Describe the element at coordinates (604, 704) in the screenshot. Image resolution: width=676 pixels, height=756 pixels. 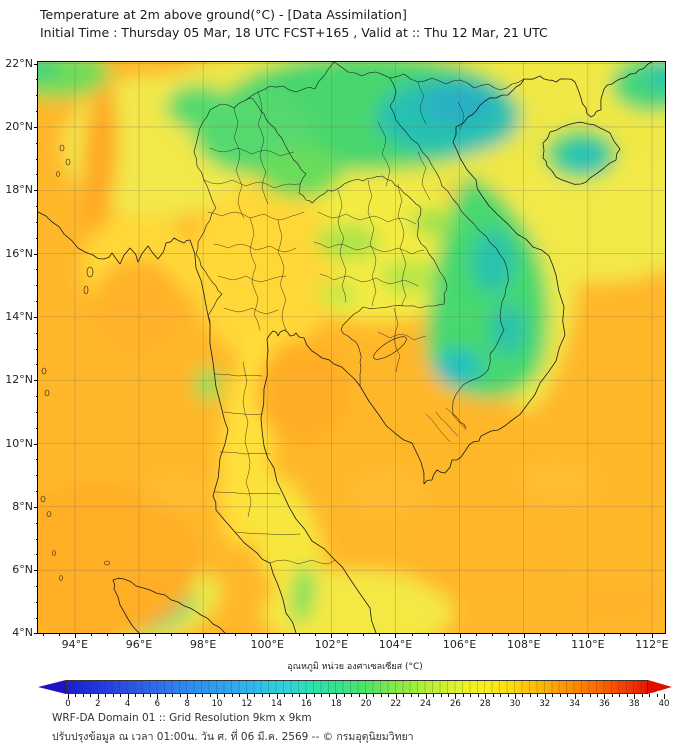
I see `colorbar-tick-label: 36` at that location.